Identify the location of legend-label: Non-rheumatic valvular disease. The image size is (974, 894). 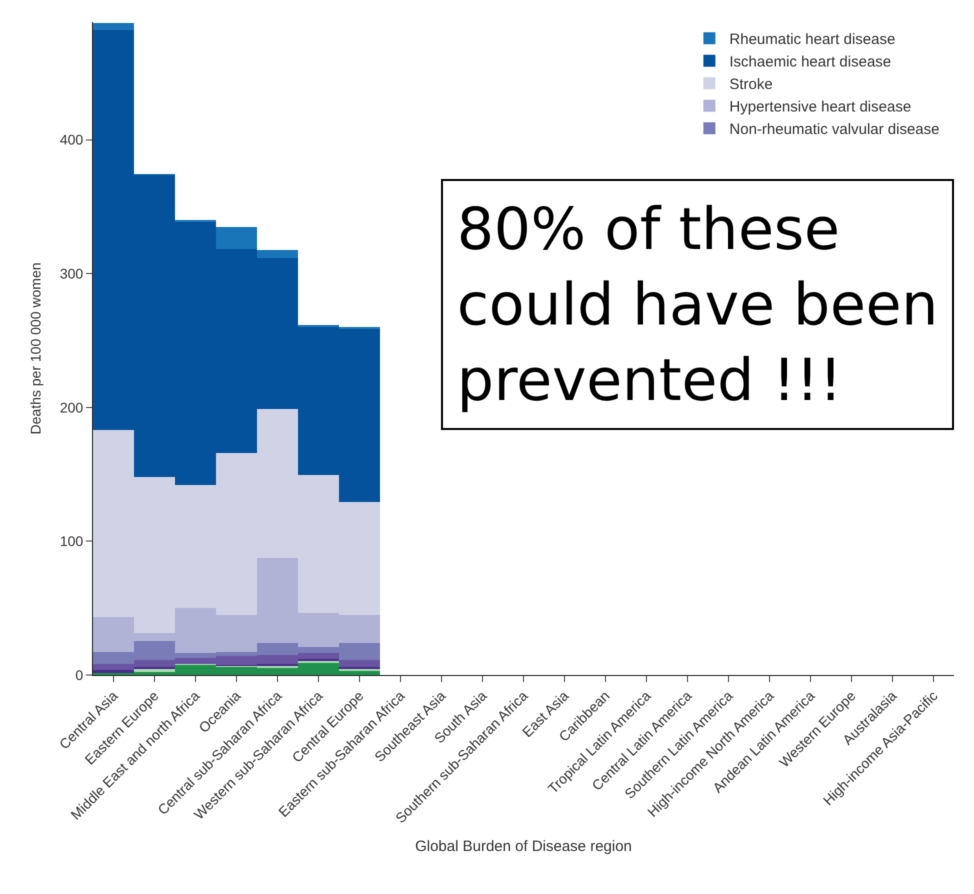
(834, 129).